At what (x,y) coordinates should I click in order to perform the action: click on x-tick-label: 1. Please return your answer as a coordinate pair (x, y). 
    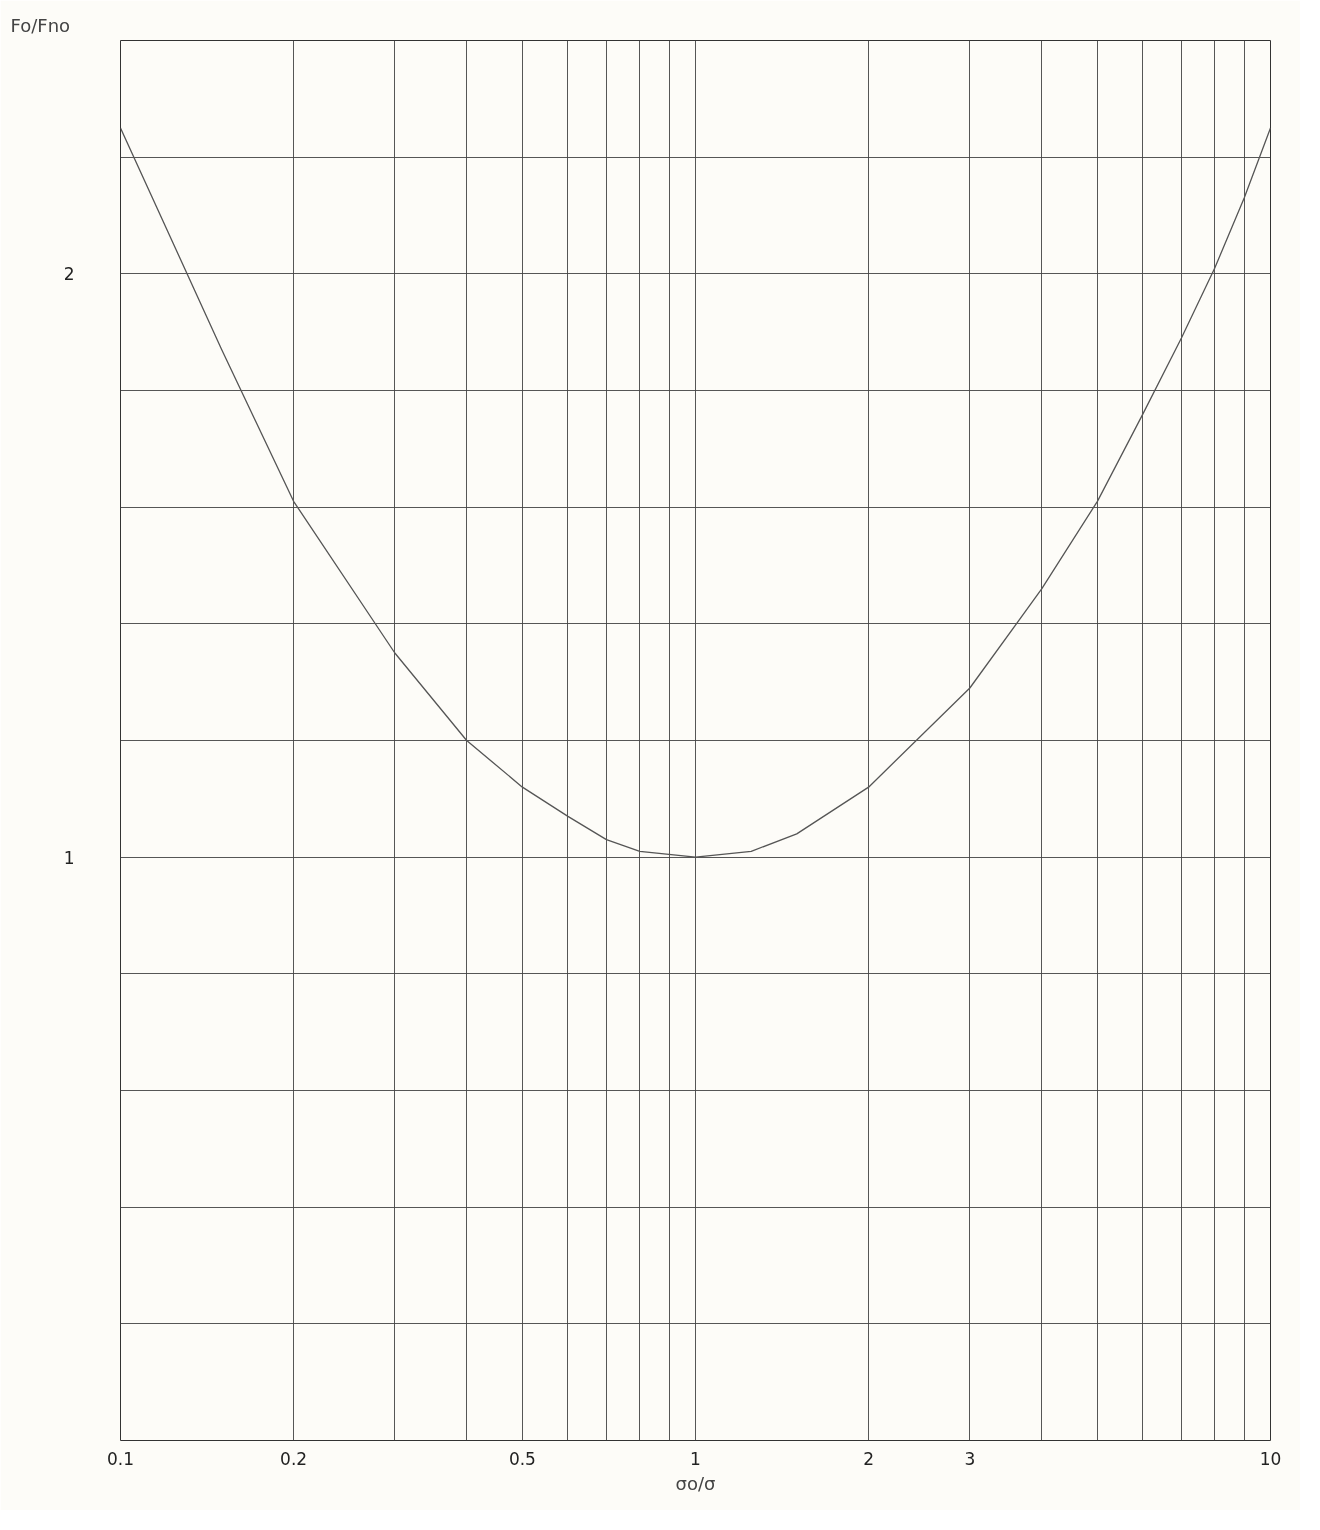
    Looking at the image, I should click on (695, 1458).